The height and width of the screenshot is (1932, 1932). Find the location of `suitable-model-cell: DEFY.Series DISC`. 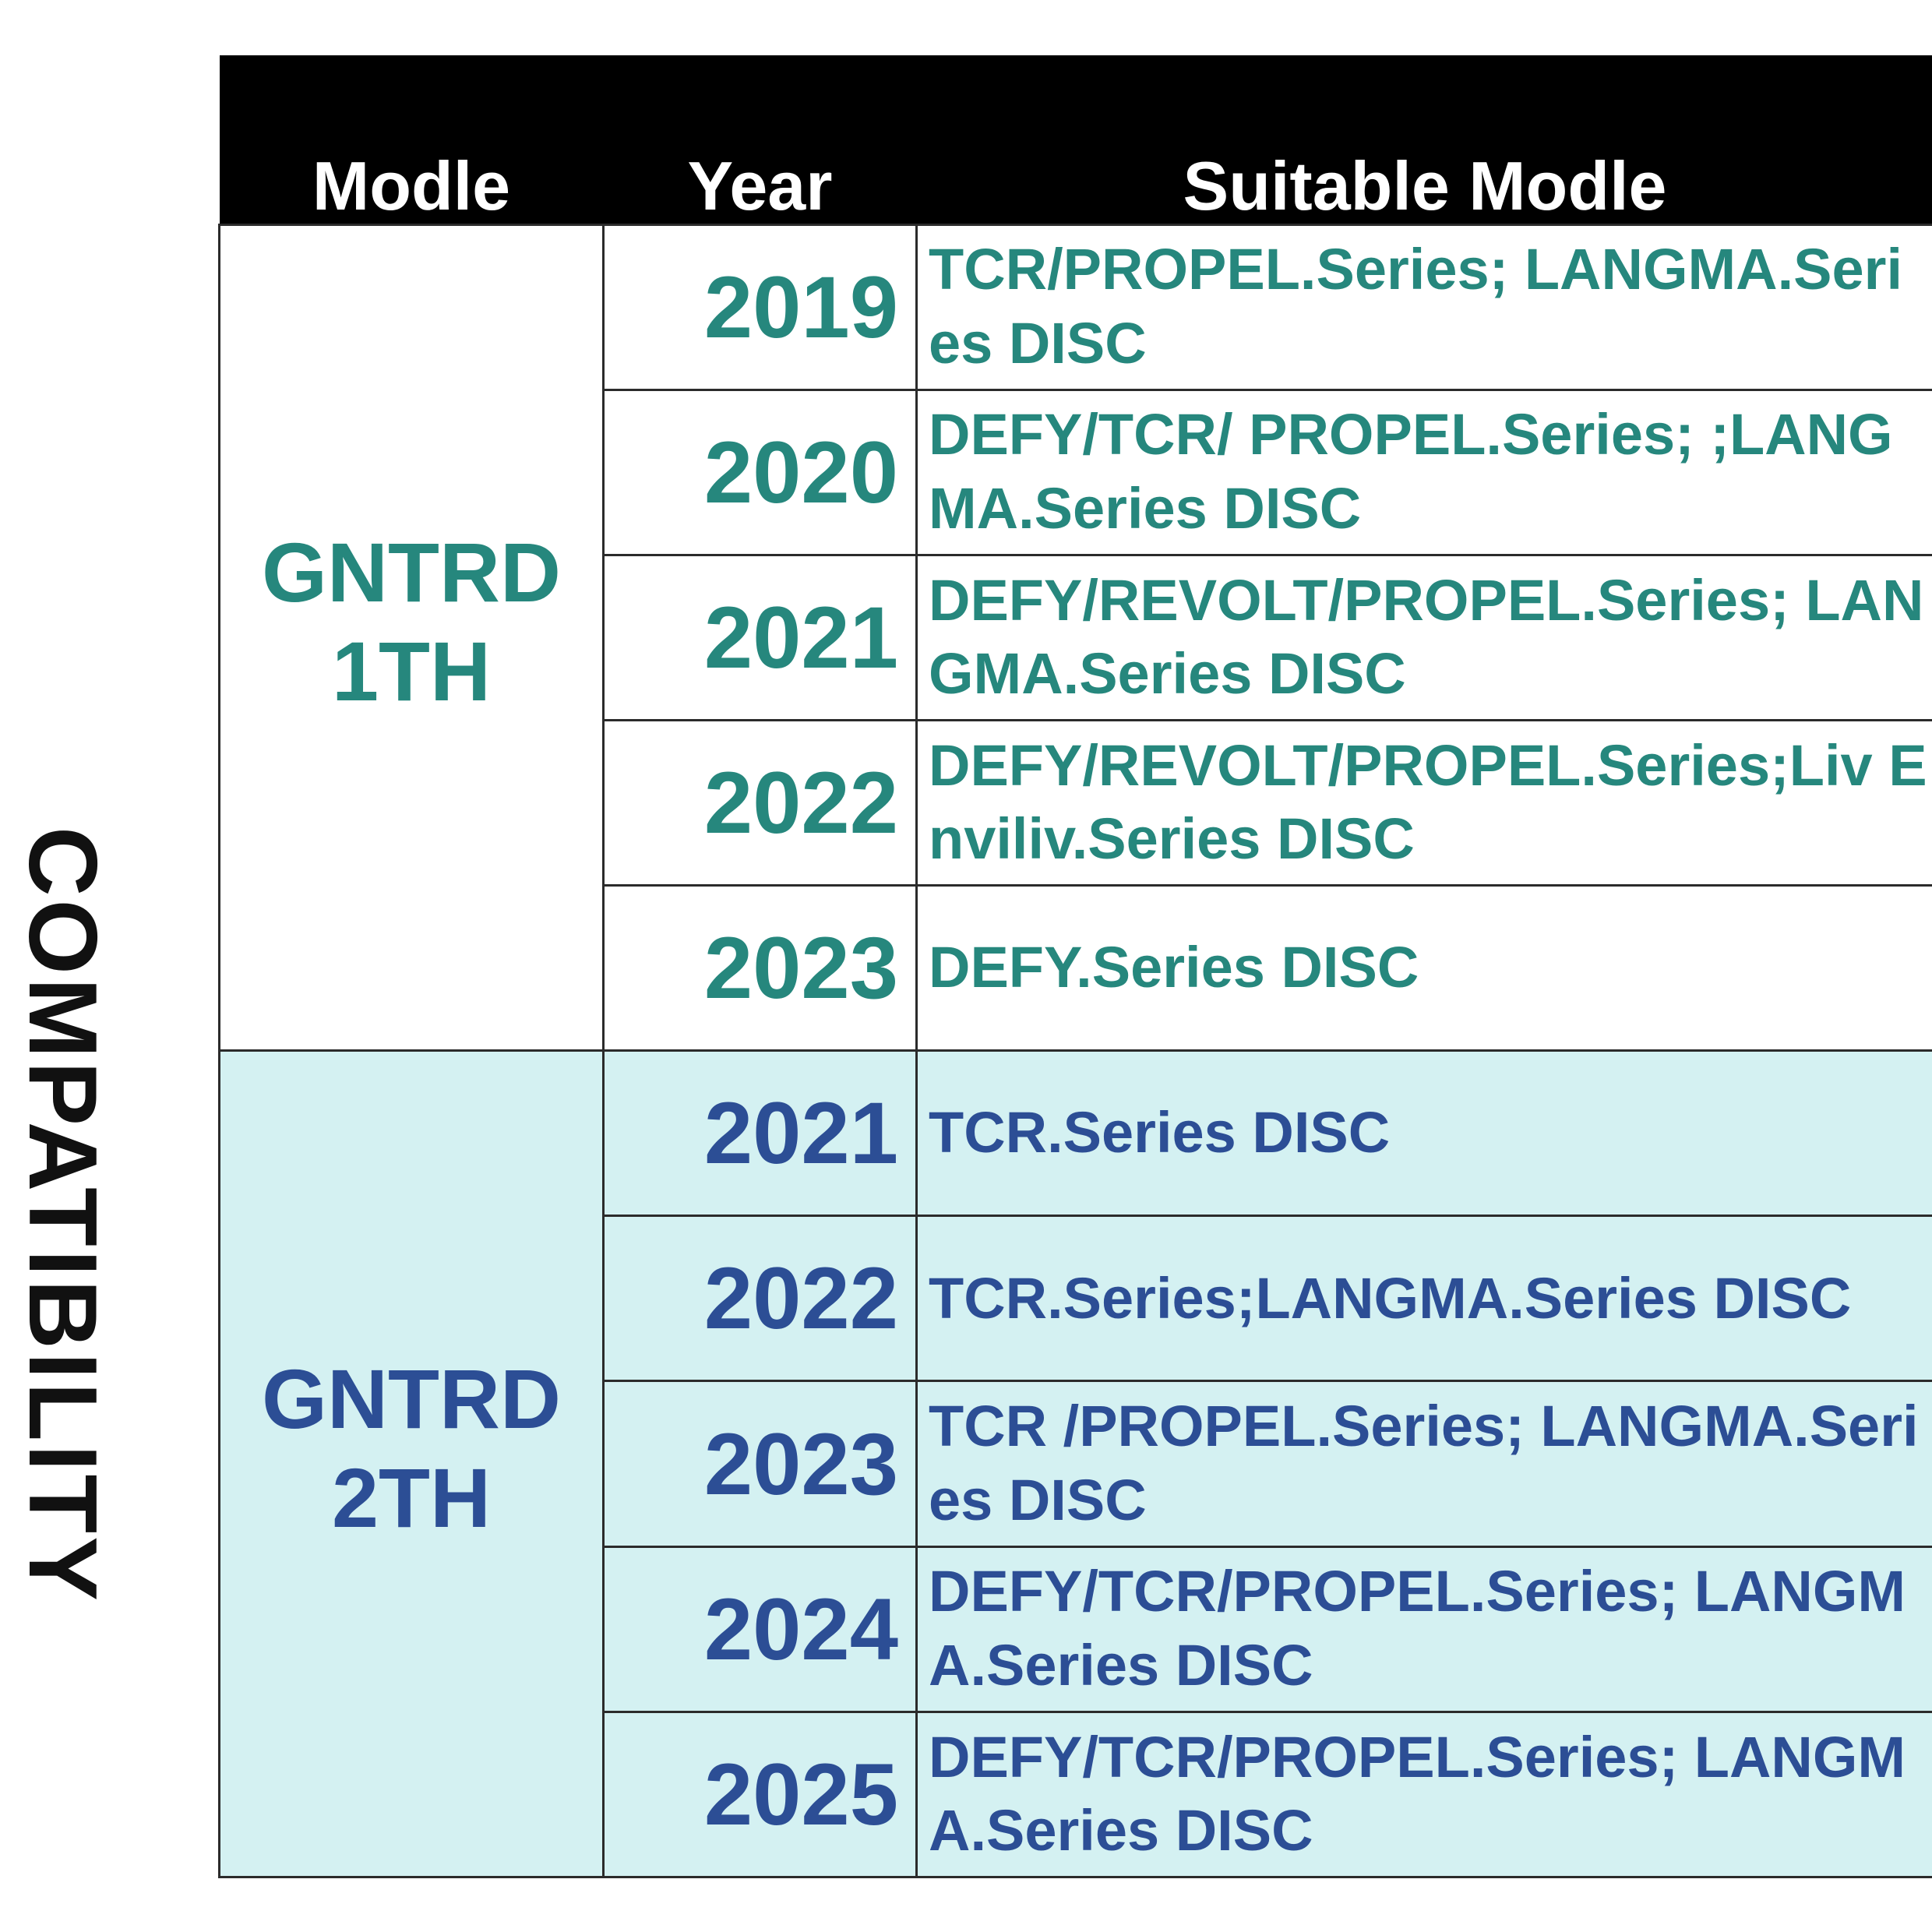

suitable-model-cell: DEFY.Series DISC is located at coordinates (1423, 968).